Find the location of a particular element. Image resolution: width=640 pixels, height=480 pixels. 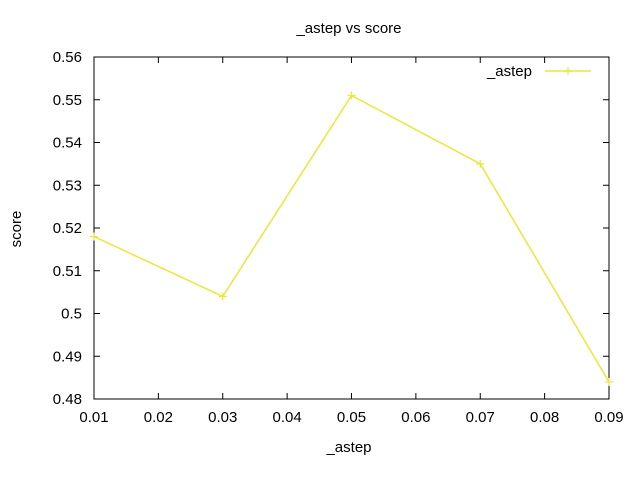

y-tick-label: 0.53 is located at coordinates (67, 185).